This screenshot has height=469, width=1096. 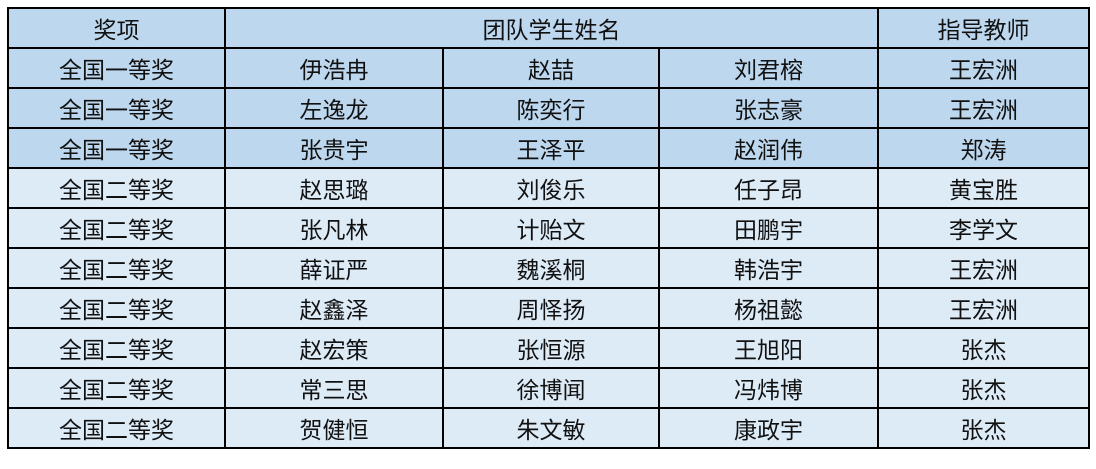 I want to click on table-row: 全国二等奖 张凡林 计贻文 田鹏宇 李学文, so click(x=549, y=228).